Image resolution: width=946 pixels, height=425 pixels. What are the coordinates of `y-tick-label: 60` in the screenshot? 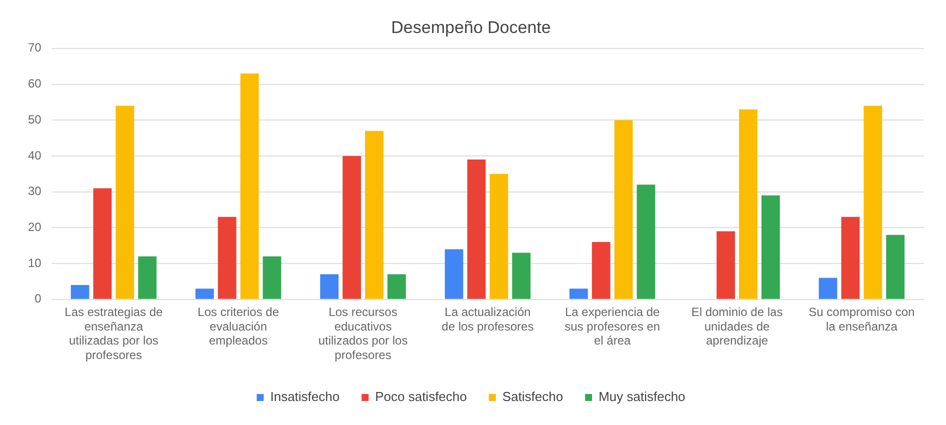 It's located at (35, 83).